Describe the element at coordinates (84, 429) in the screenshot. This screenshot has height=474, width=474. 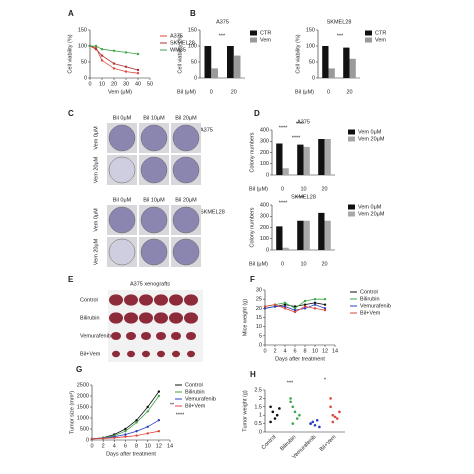
I see `y-tick-label: 500` at that location.